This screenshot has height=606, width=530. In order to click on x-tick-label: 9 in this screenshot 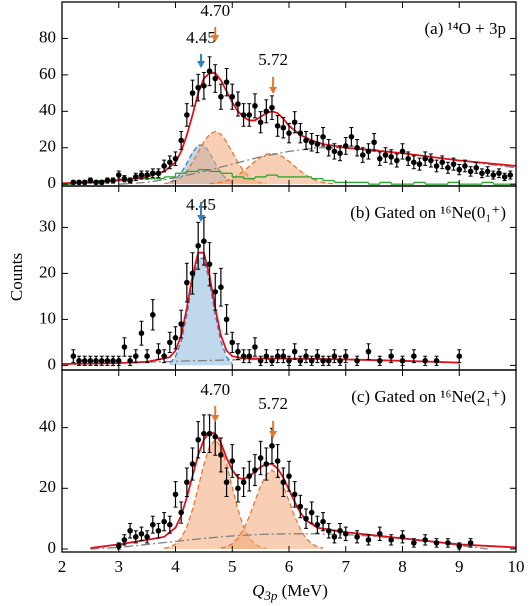, I will do `click(459, 566)`.